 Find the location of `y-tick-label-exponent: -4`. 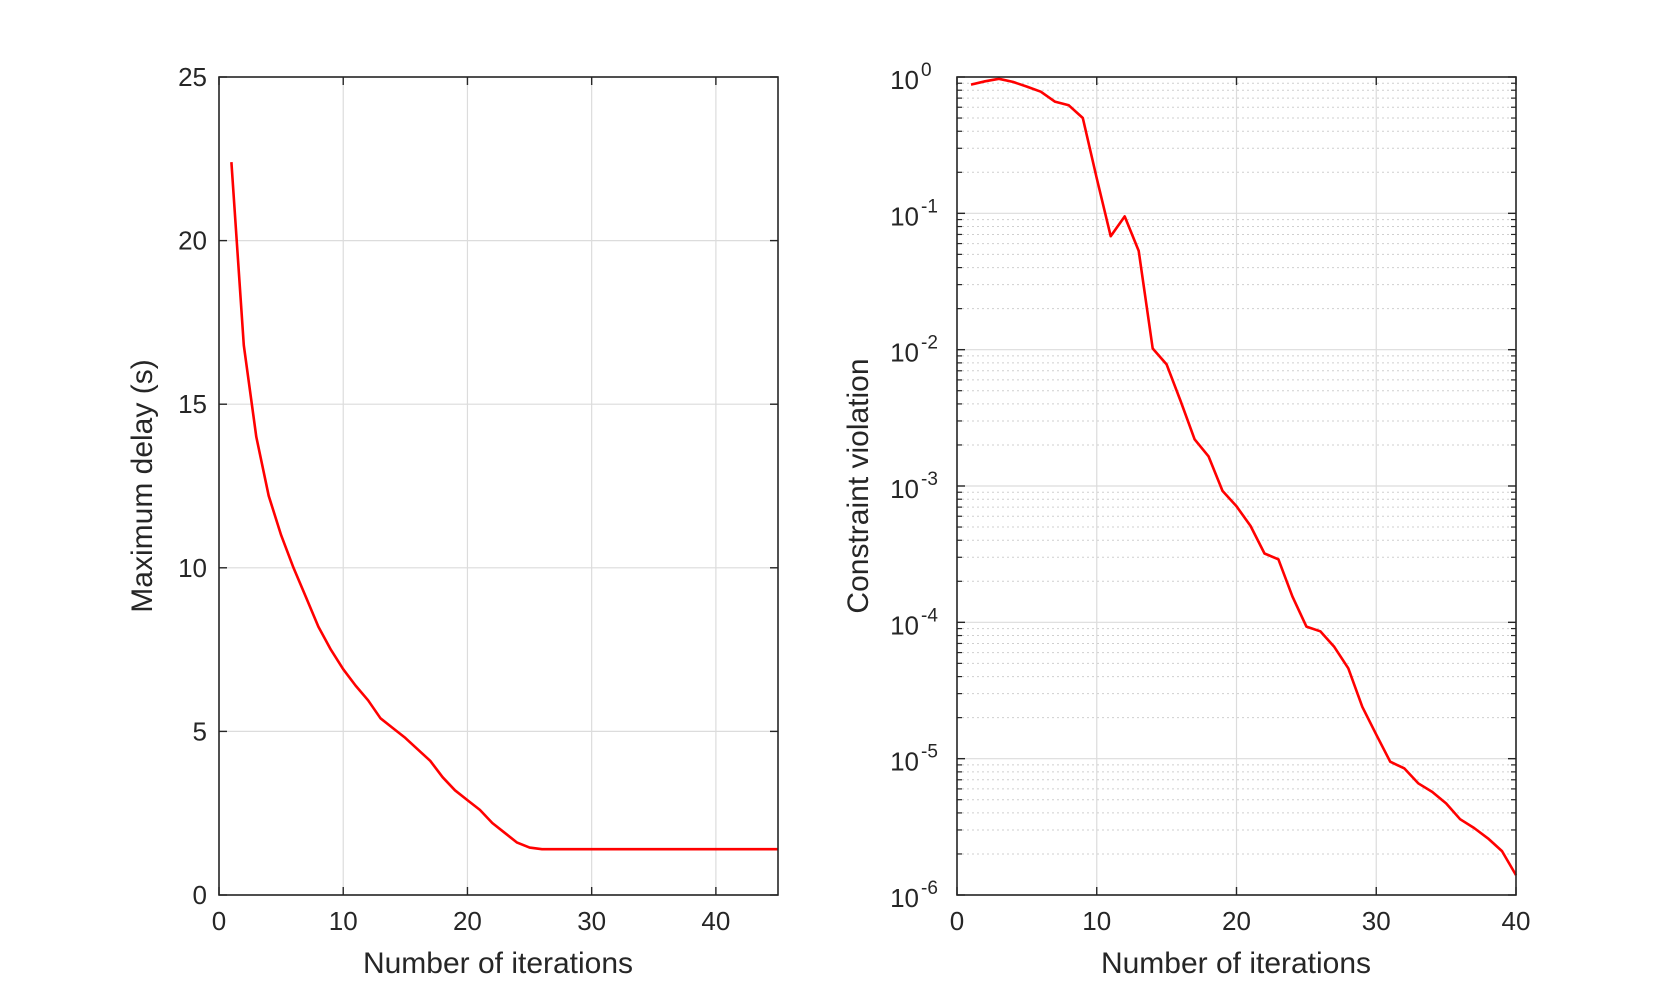

y-tick-label-exponent: -4 is located at coordinates (929, 615).